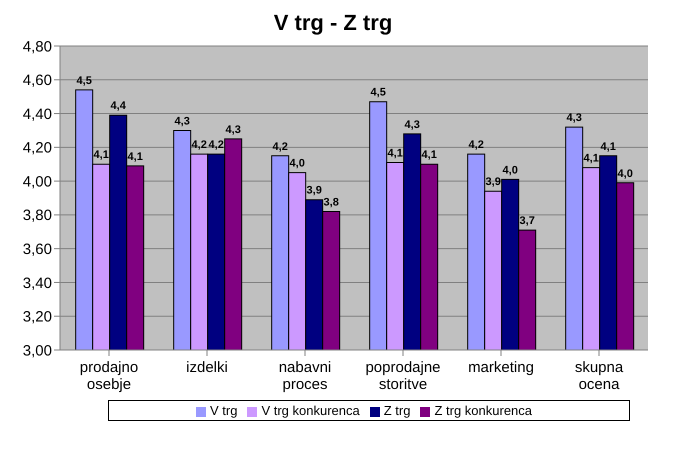 Image resolution: width=674 pixels, height=450 pixels. Describe the element at coordinates (109, 376) in the screenshot. I see `x-tick-label: prodajno osebje` at that location.